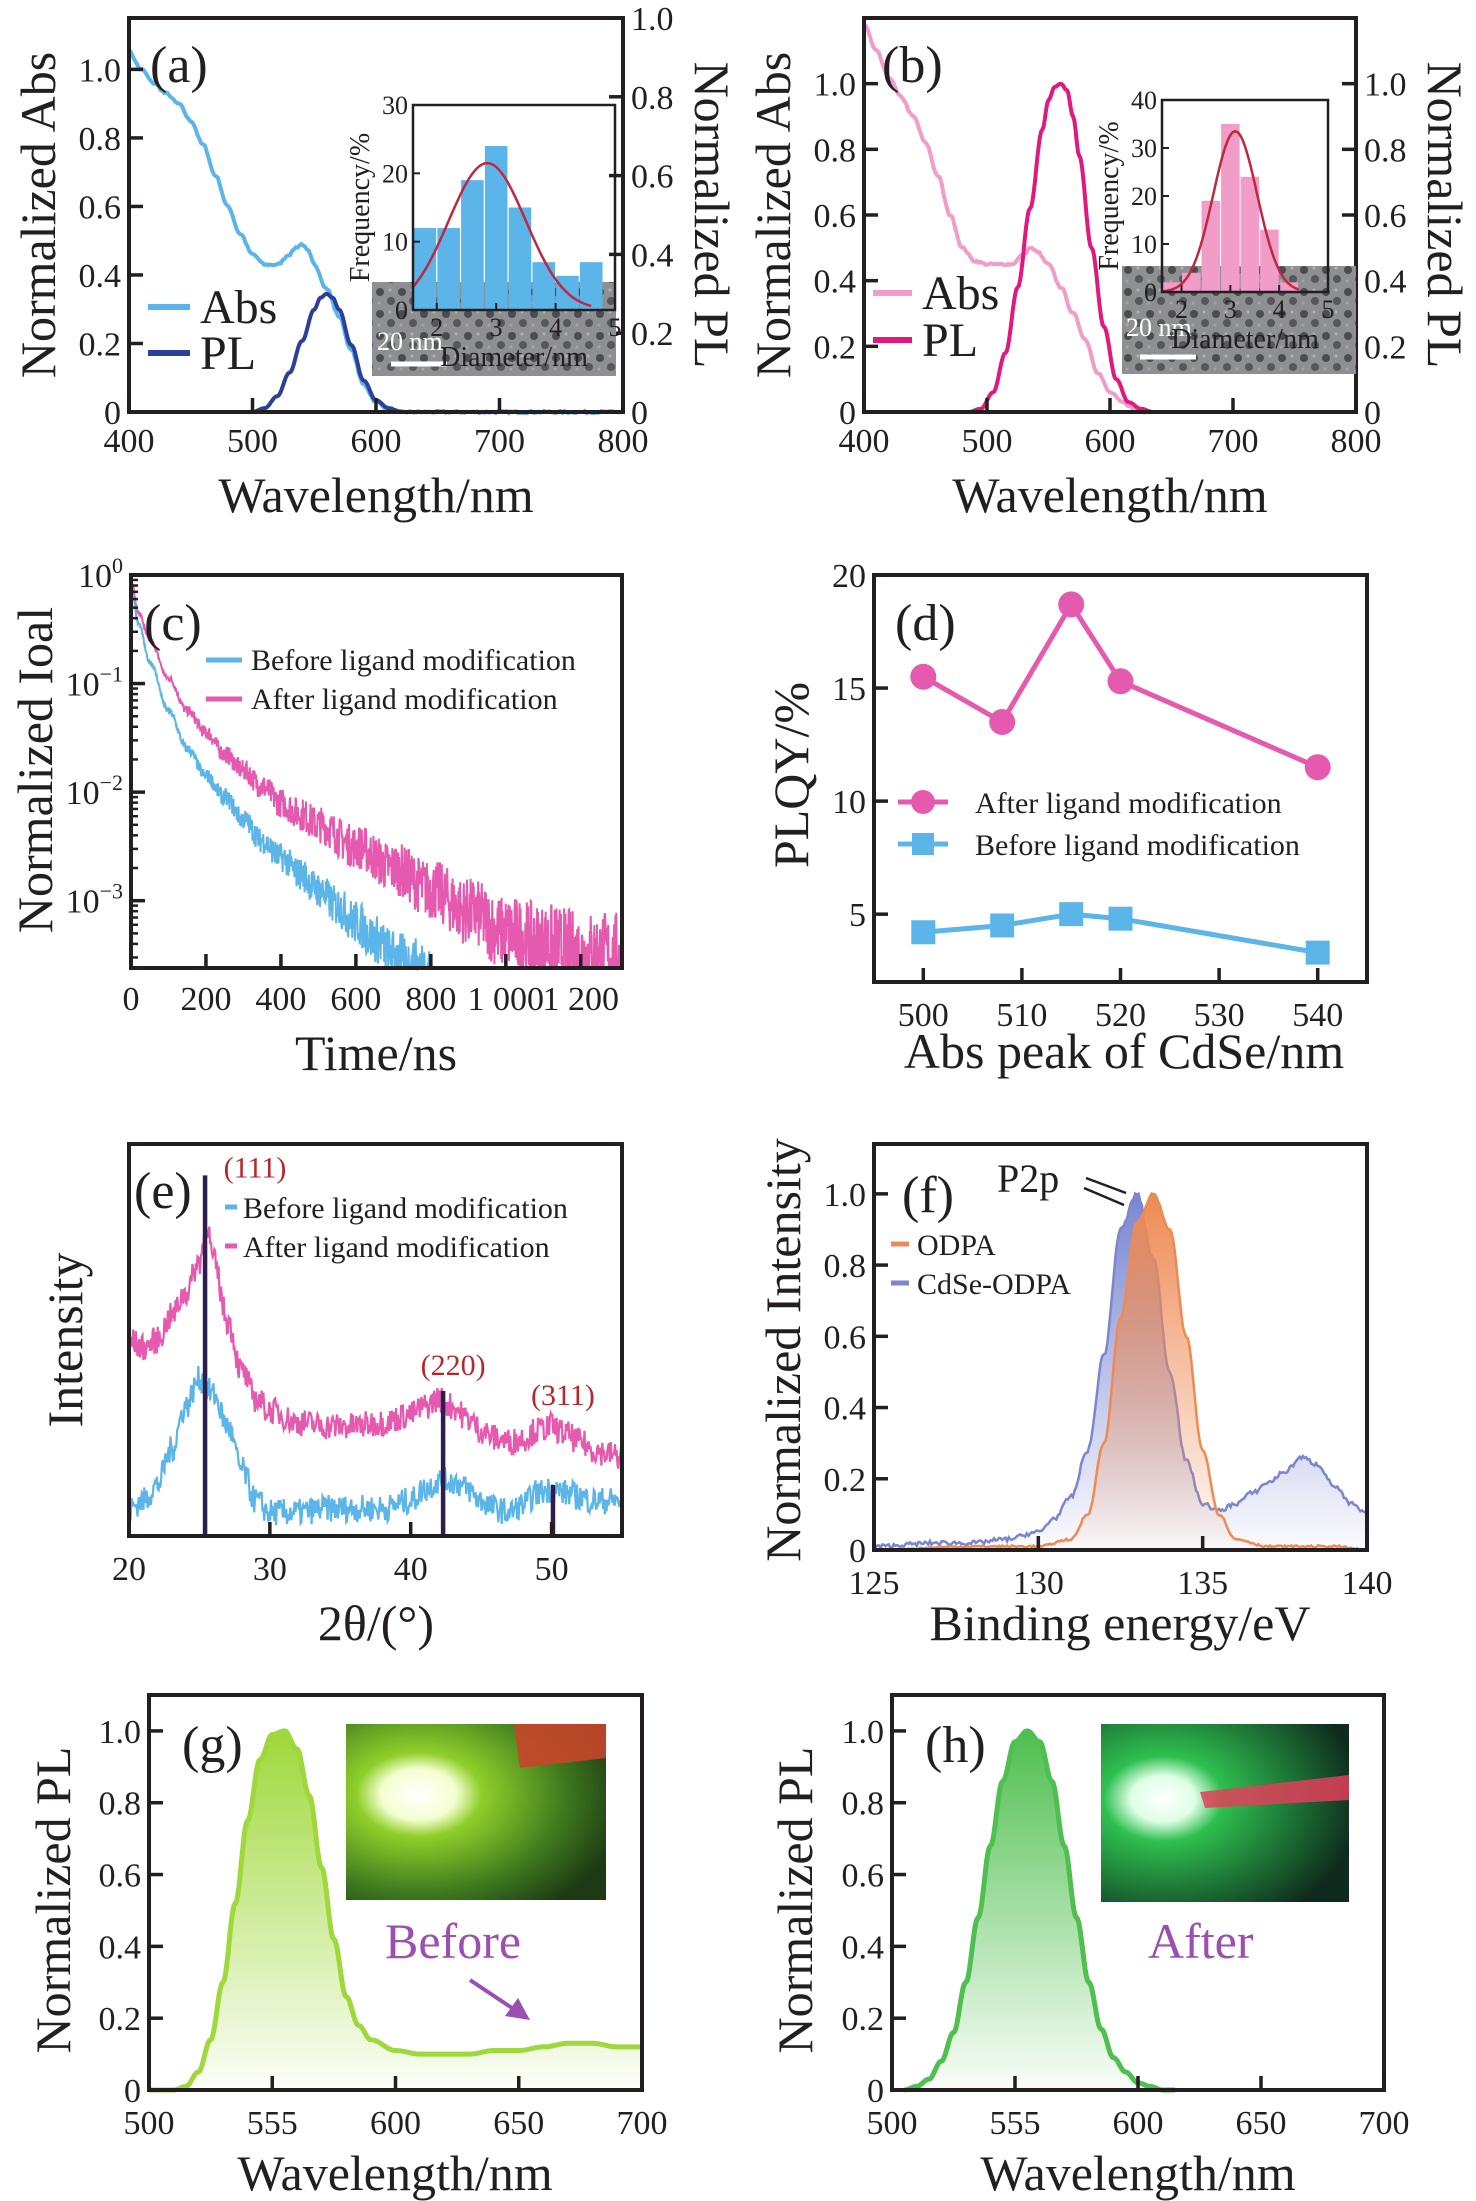  What do you see at coordinates (1385, 282) in the screenshot?
I see `y2-tick-b-label: 0.4` at bounding box center [1385, 282].